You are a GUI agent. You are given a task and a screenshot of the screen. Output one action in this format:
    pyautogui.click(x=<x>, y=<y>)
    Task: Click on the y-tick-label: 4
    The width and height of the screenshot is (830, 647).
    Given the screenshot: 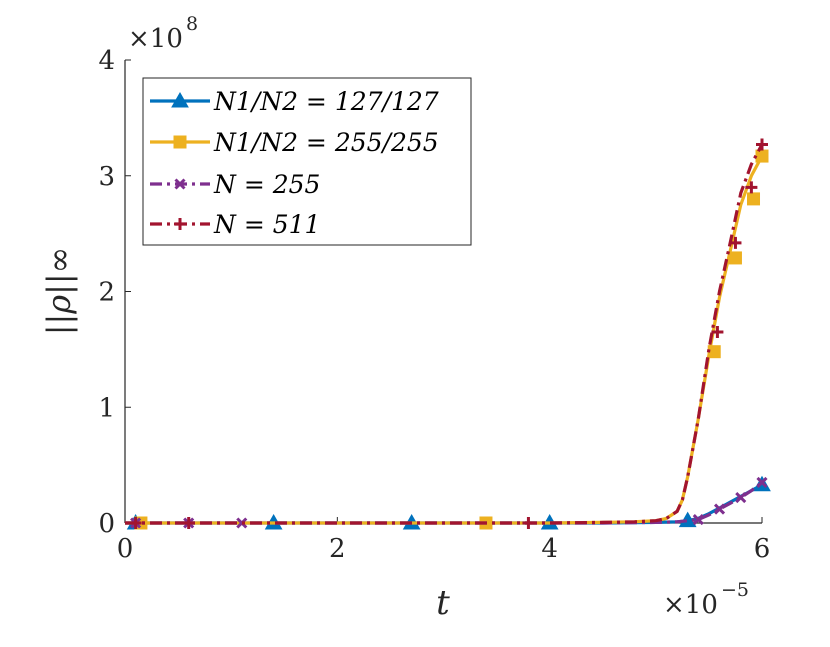 What is the action you would take?
    pyautogui.click(x=106, y=61)
    